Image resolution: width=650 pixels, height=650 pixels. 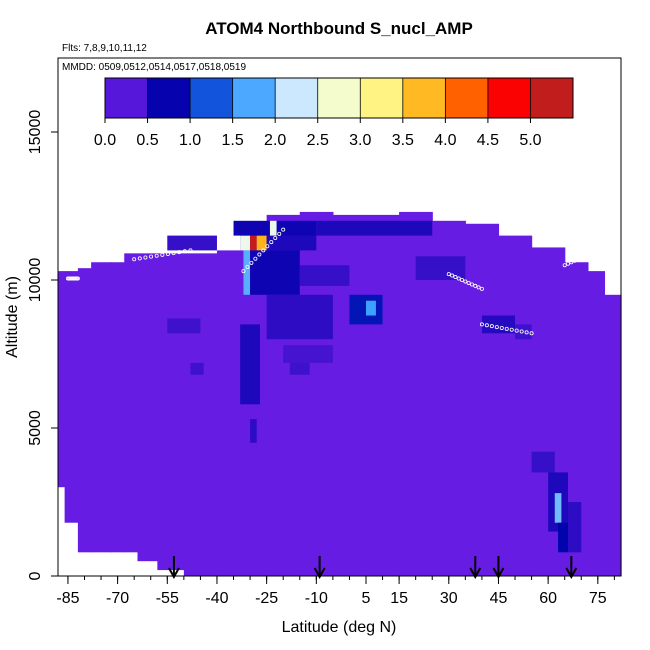 I want to click on x-tick-label: -40, so click(x=216, y=598).